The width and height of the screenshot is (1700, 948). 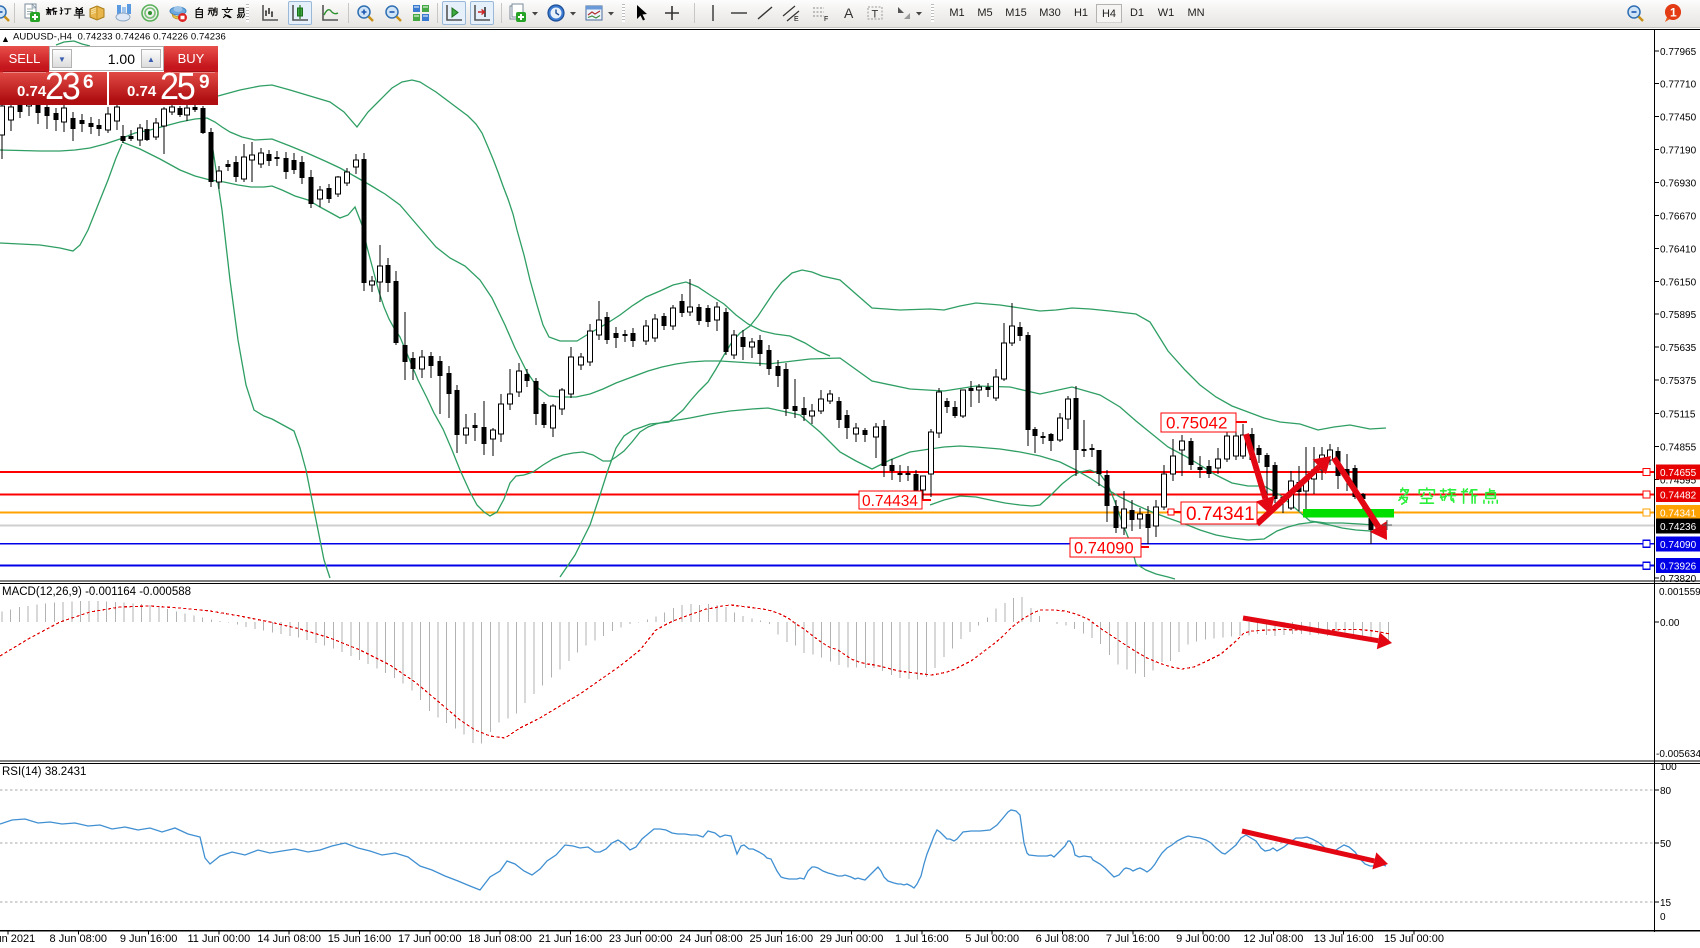 I want to click on svg-text: 12 Jul 08:00, so click(x=1273, y=939).